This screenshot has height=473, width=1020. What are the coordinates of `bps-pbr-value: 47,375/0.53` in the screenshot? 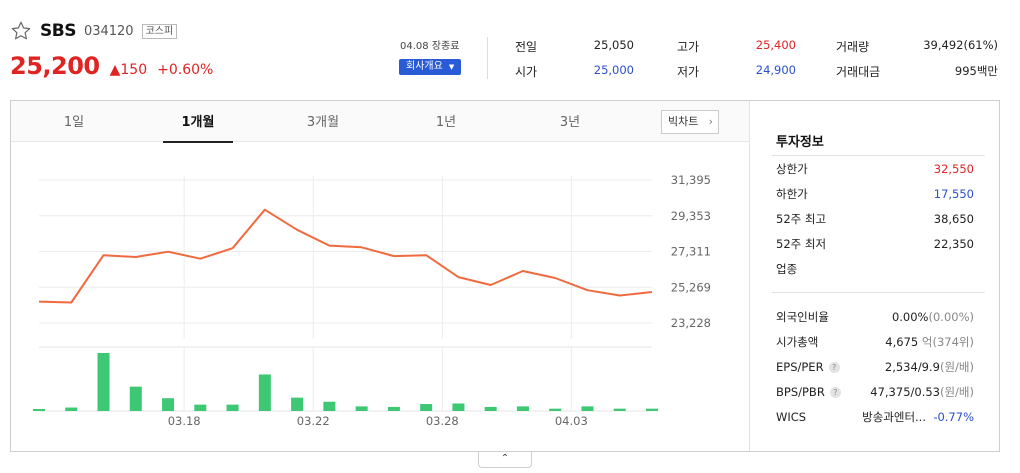 It's located at (905, 392).